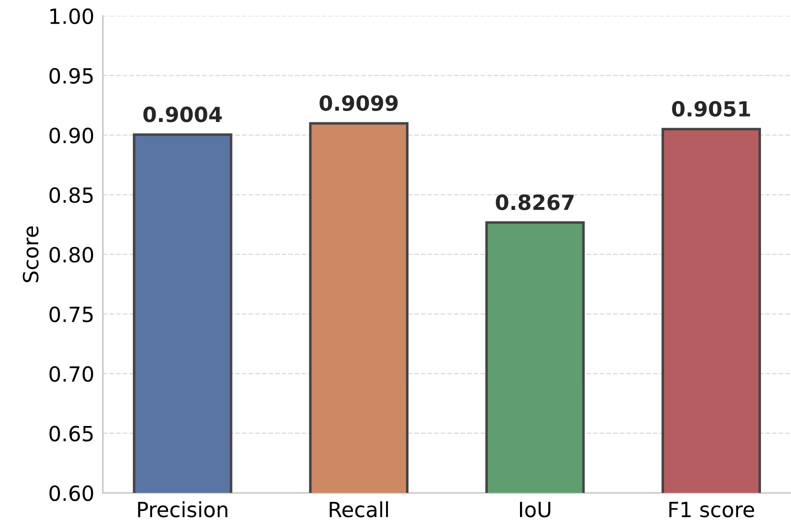  What do you see at coordinates (71, 493) in the screenshot?
I see `y-tick-label: 0.60` at bounding box center [71, 493].